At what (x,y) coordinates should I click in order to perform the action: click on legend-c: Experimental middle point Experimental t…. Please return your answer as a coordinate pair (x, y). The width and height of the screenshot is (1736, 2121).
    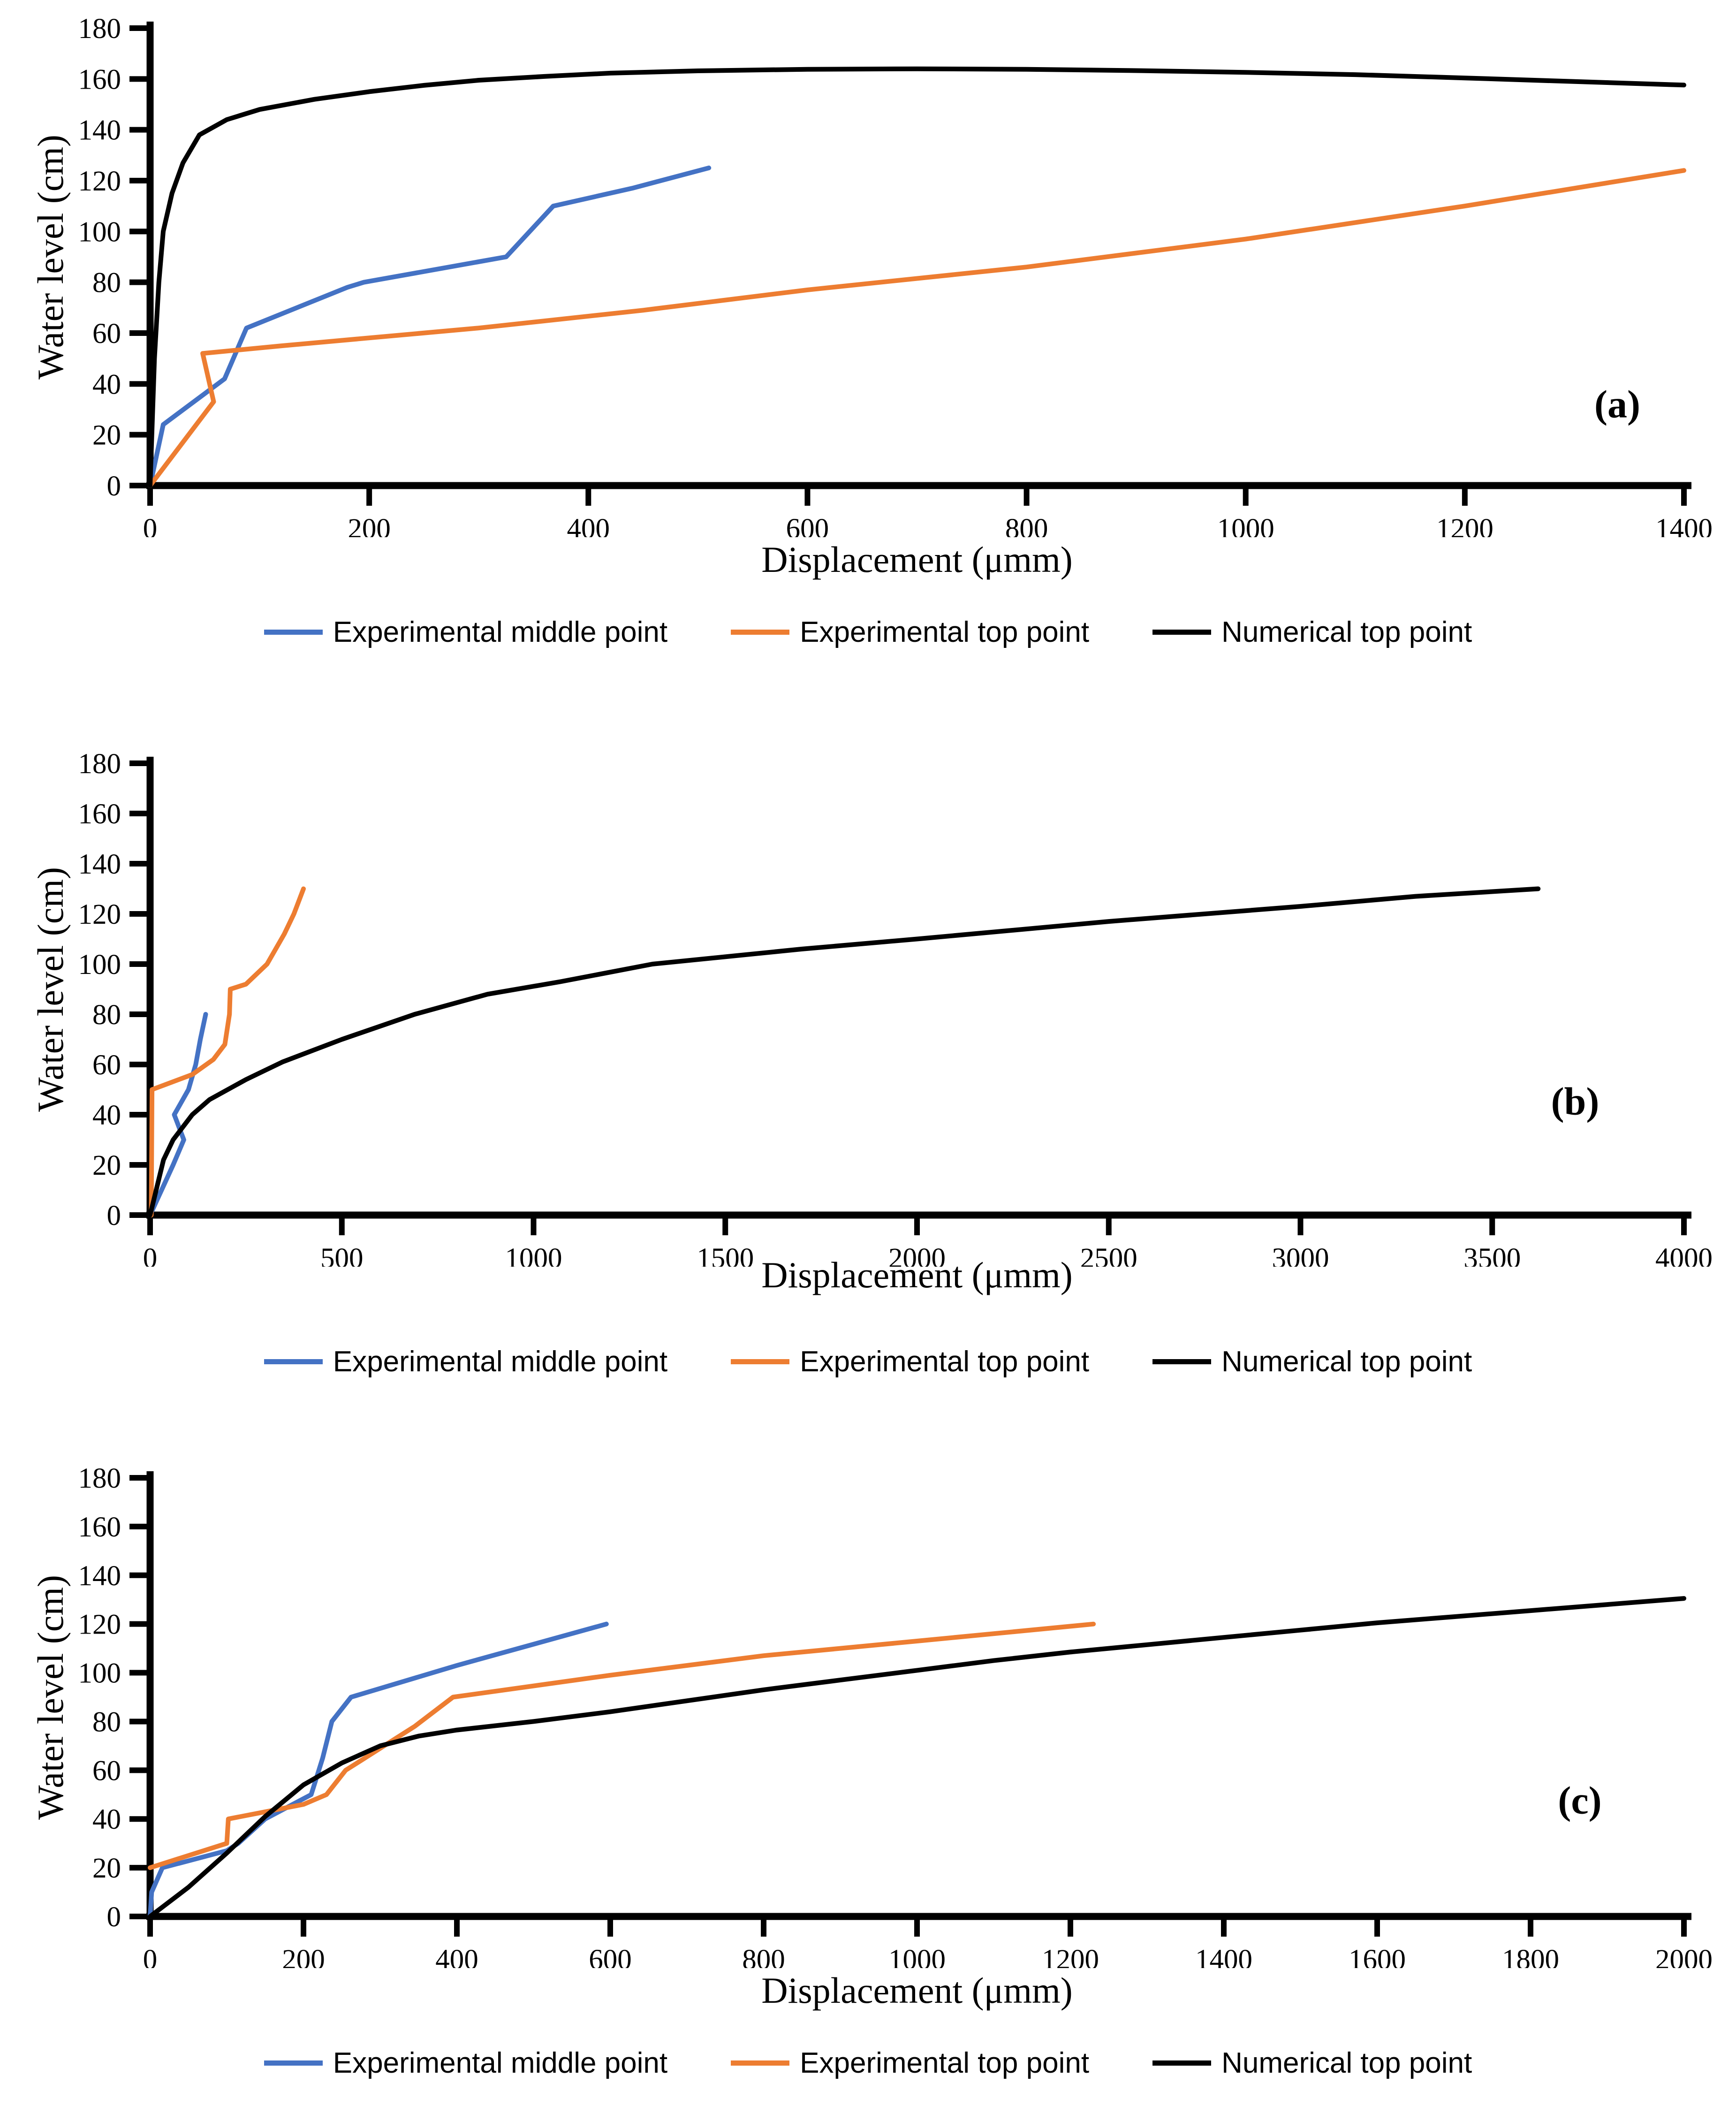
    Looking at the image, I should click on (868, 2063).